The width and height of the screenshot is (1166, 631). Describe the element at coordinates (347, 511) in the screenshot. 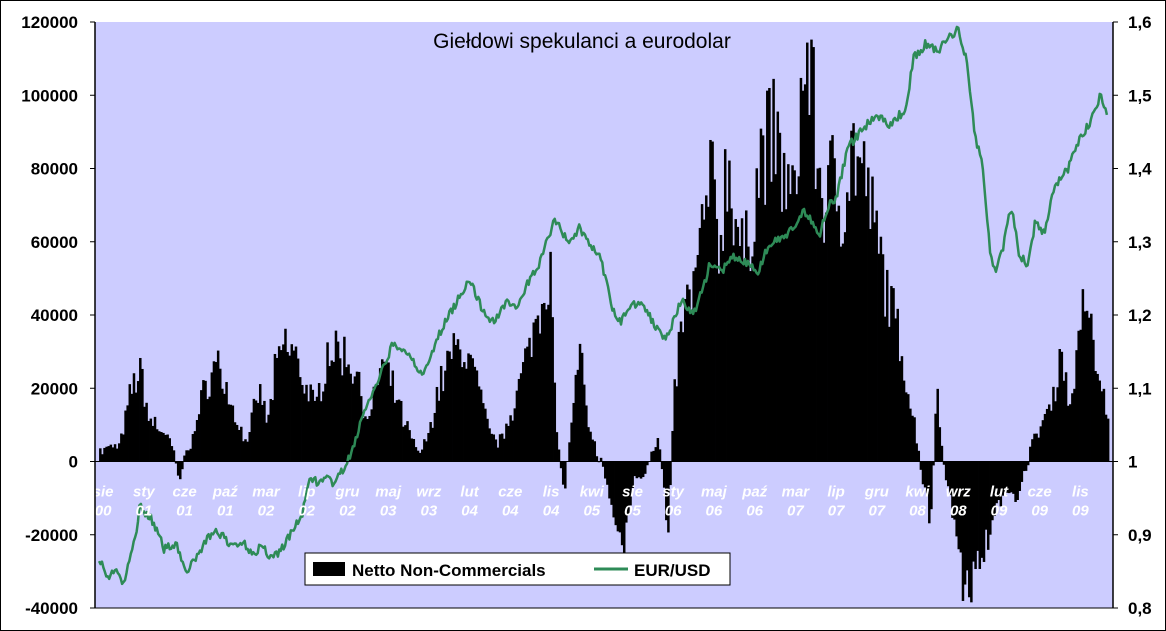

I see `x-tick-year: 02` at that location.